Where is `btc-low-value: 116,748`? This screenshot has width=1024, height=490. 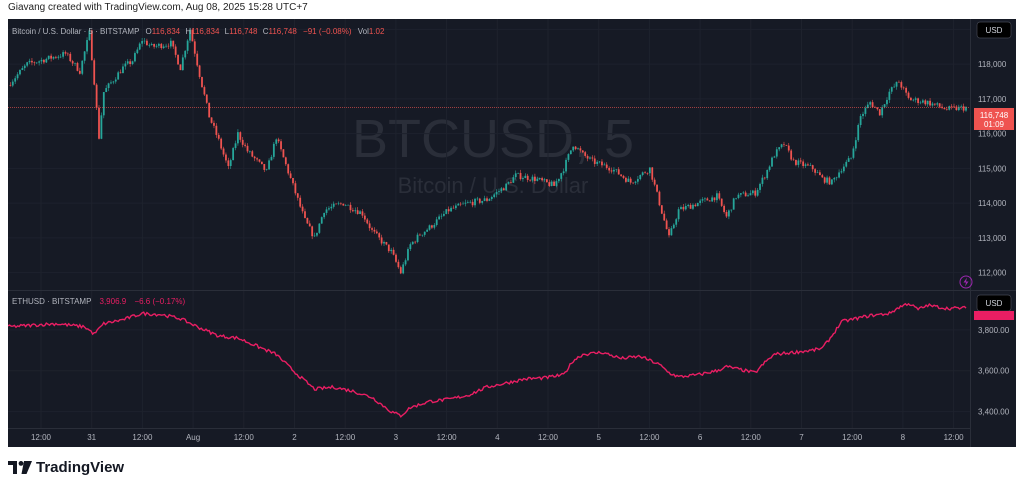
btc-low-value: 116,748 is located at coordinates (243, 31).